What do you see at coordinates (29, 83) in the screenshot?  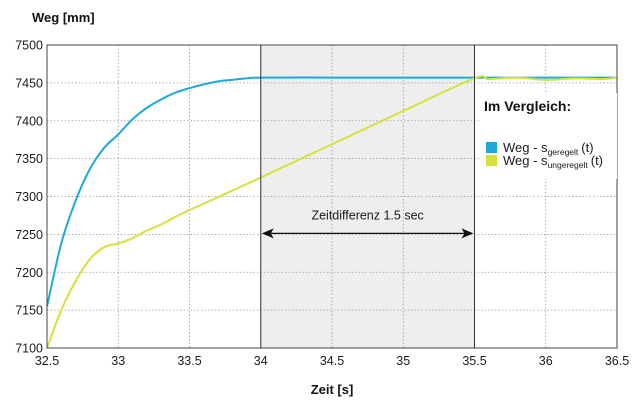 I see `y-tick-label: 7450` at bounding box center [29, 83].